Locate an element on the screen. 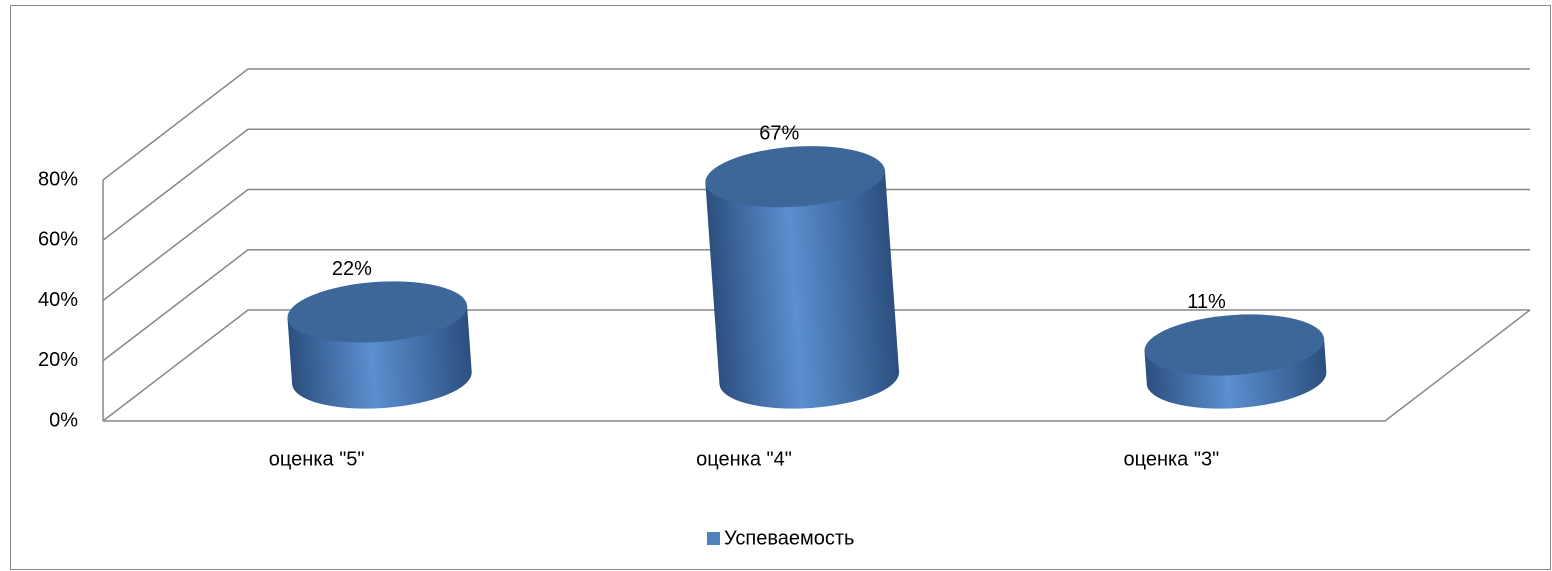  data-label: 22% is located at coordinates (352, 269).